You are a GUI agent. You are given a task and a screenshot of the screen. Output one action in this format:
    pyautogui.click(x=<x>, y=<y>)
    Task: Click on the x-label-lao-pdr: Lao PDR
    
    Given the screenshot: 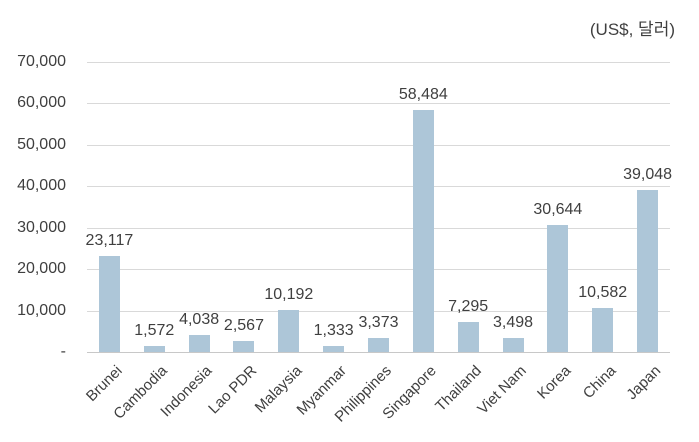 What is the action you would take?
    pyautogui.click(x=233, y=390)
    